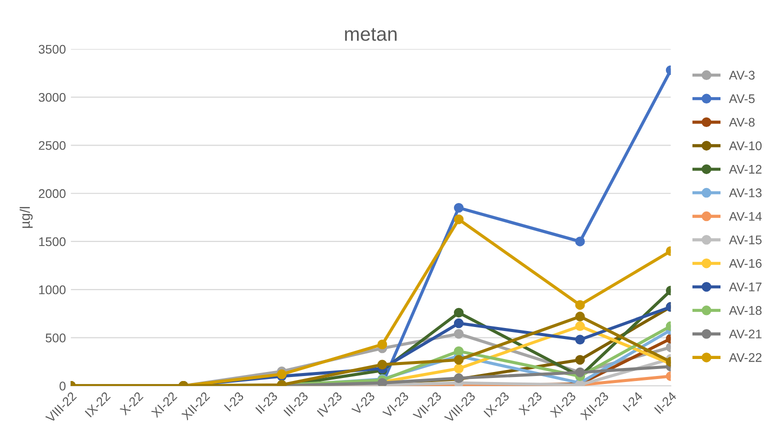  Describe the element at coordinates (745, 216) in the screenshot. I see `legend-label: AV-14` at that location.